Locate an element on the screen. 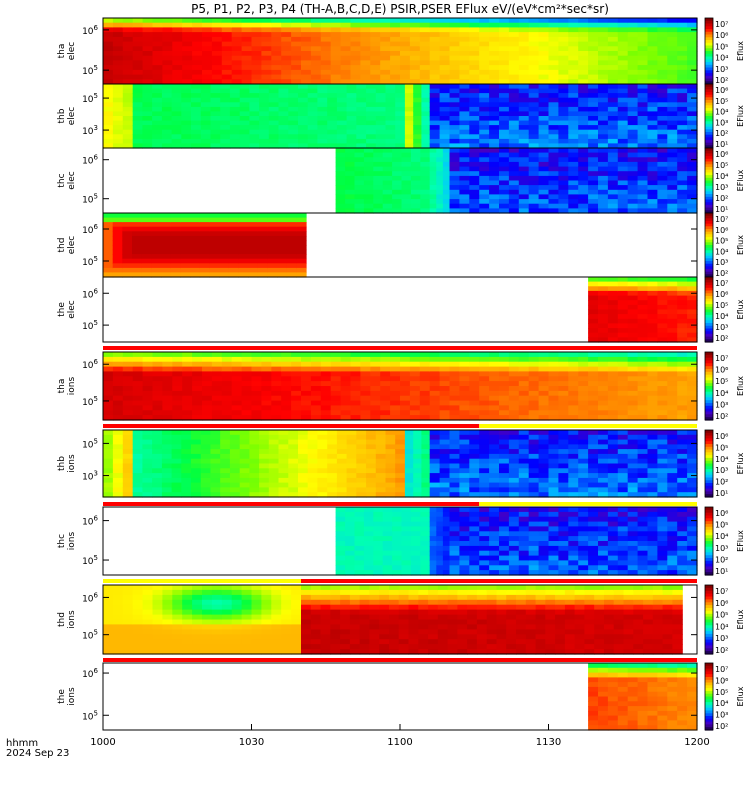  spectrogram-segment is located at coordinates (383, 541).